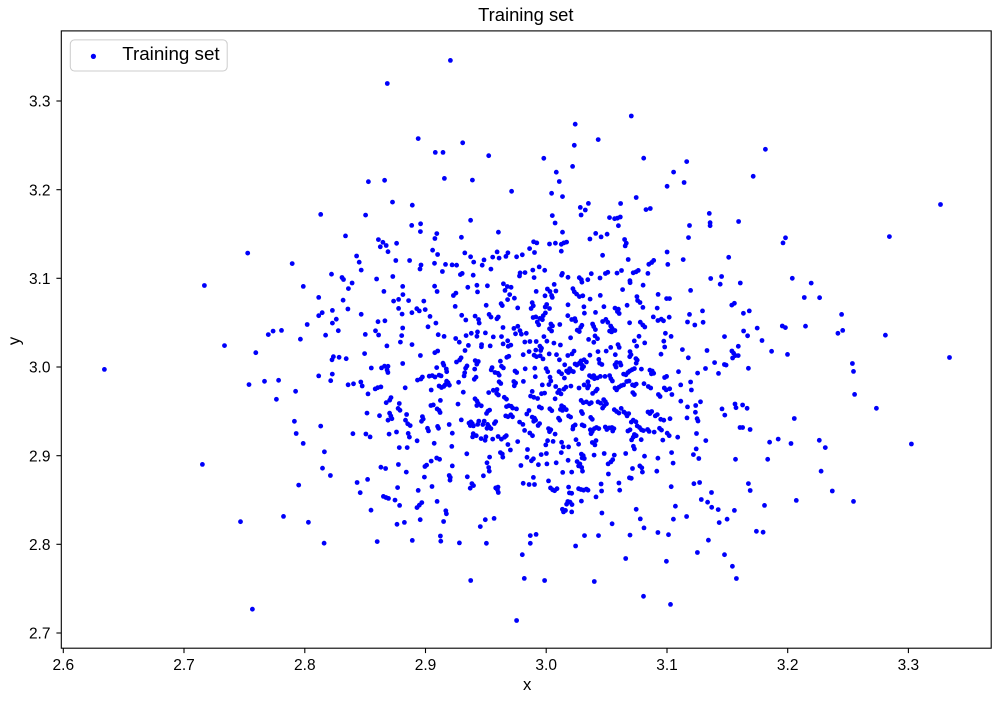  I want to click on svg-text: 2.6, so click(64, 665).